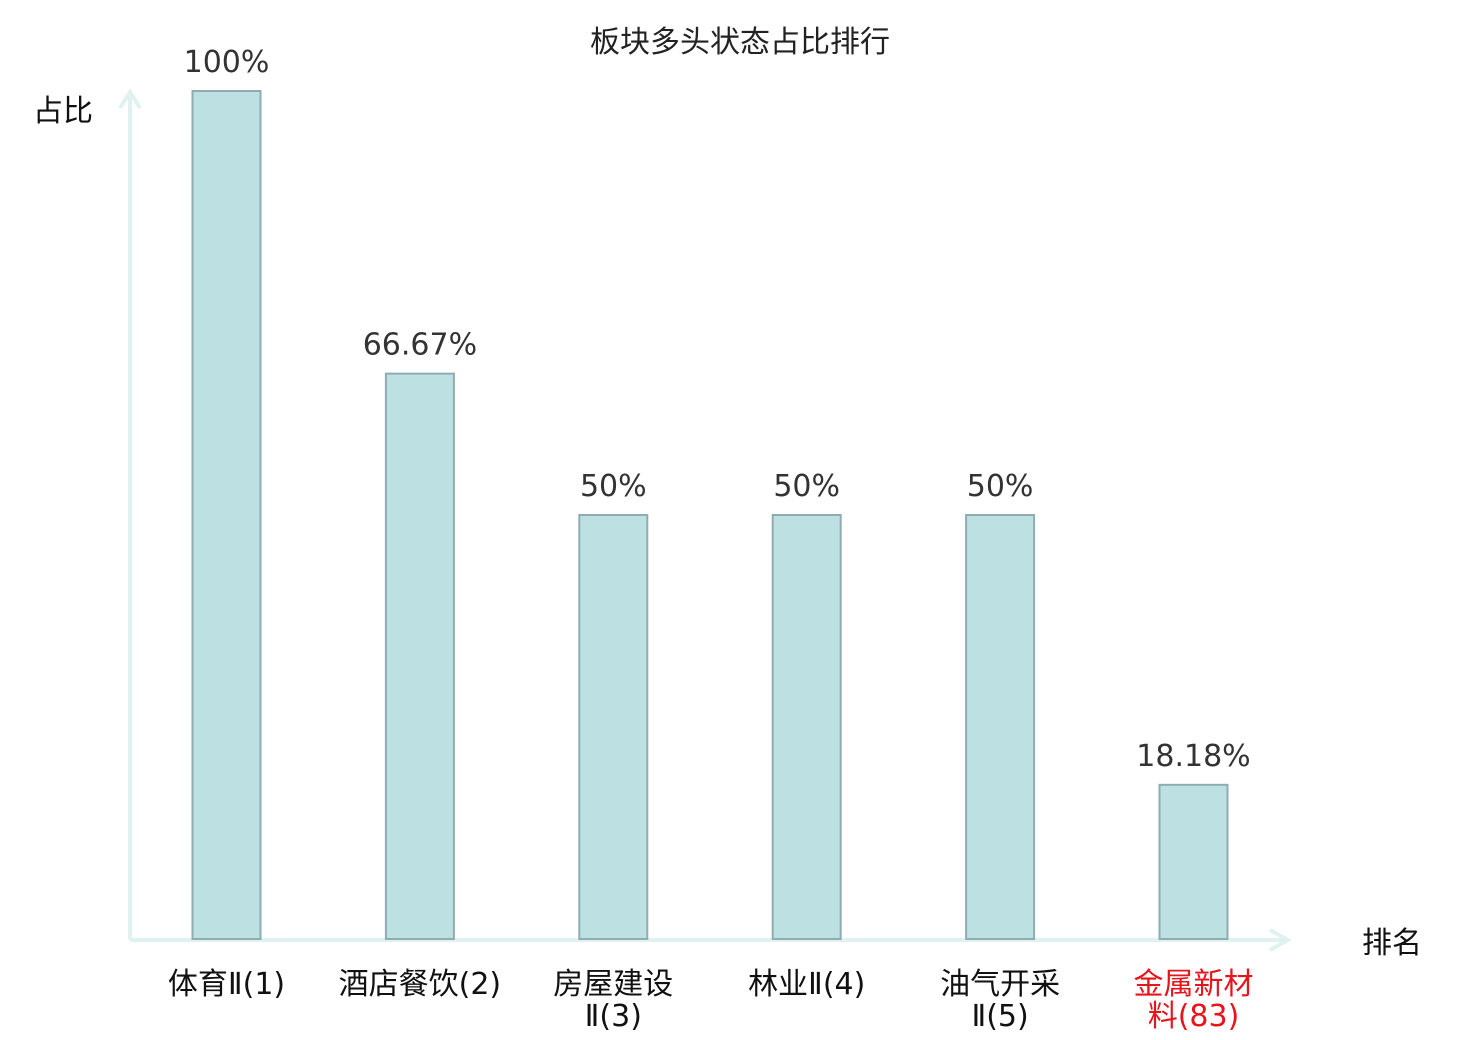 This screenshot has height=1040, width=1480. What do you see at coordinates (1193, 756) in the screenshot?
I see `value-label-5: 18.18%` at bounding box center [1193, 756].